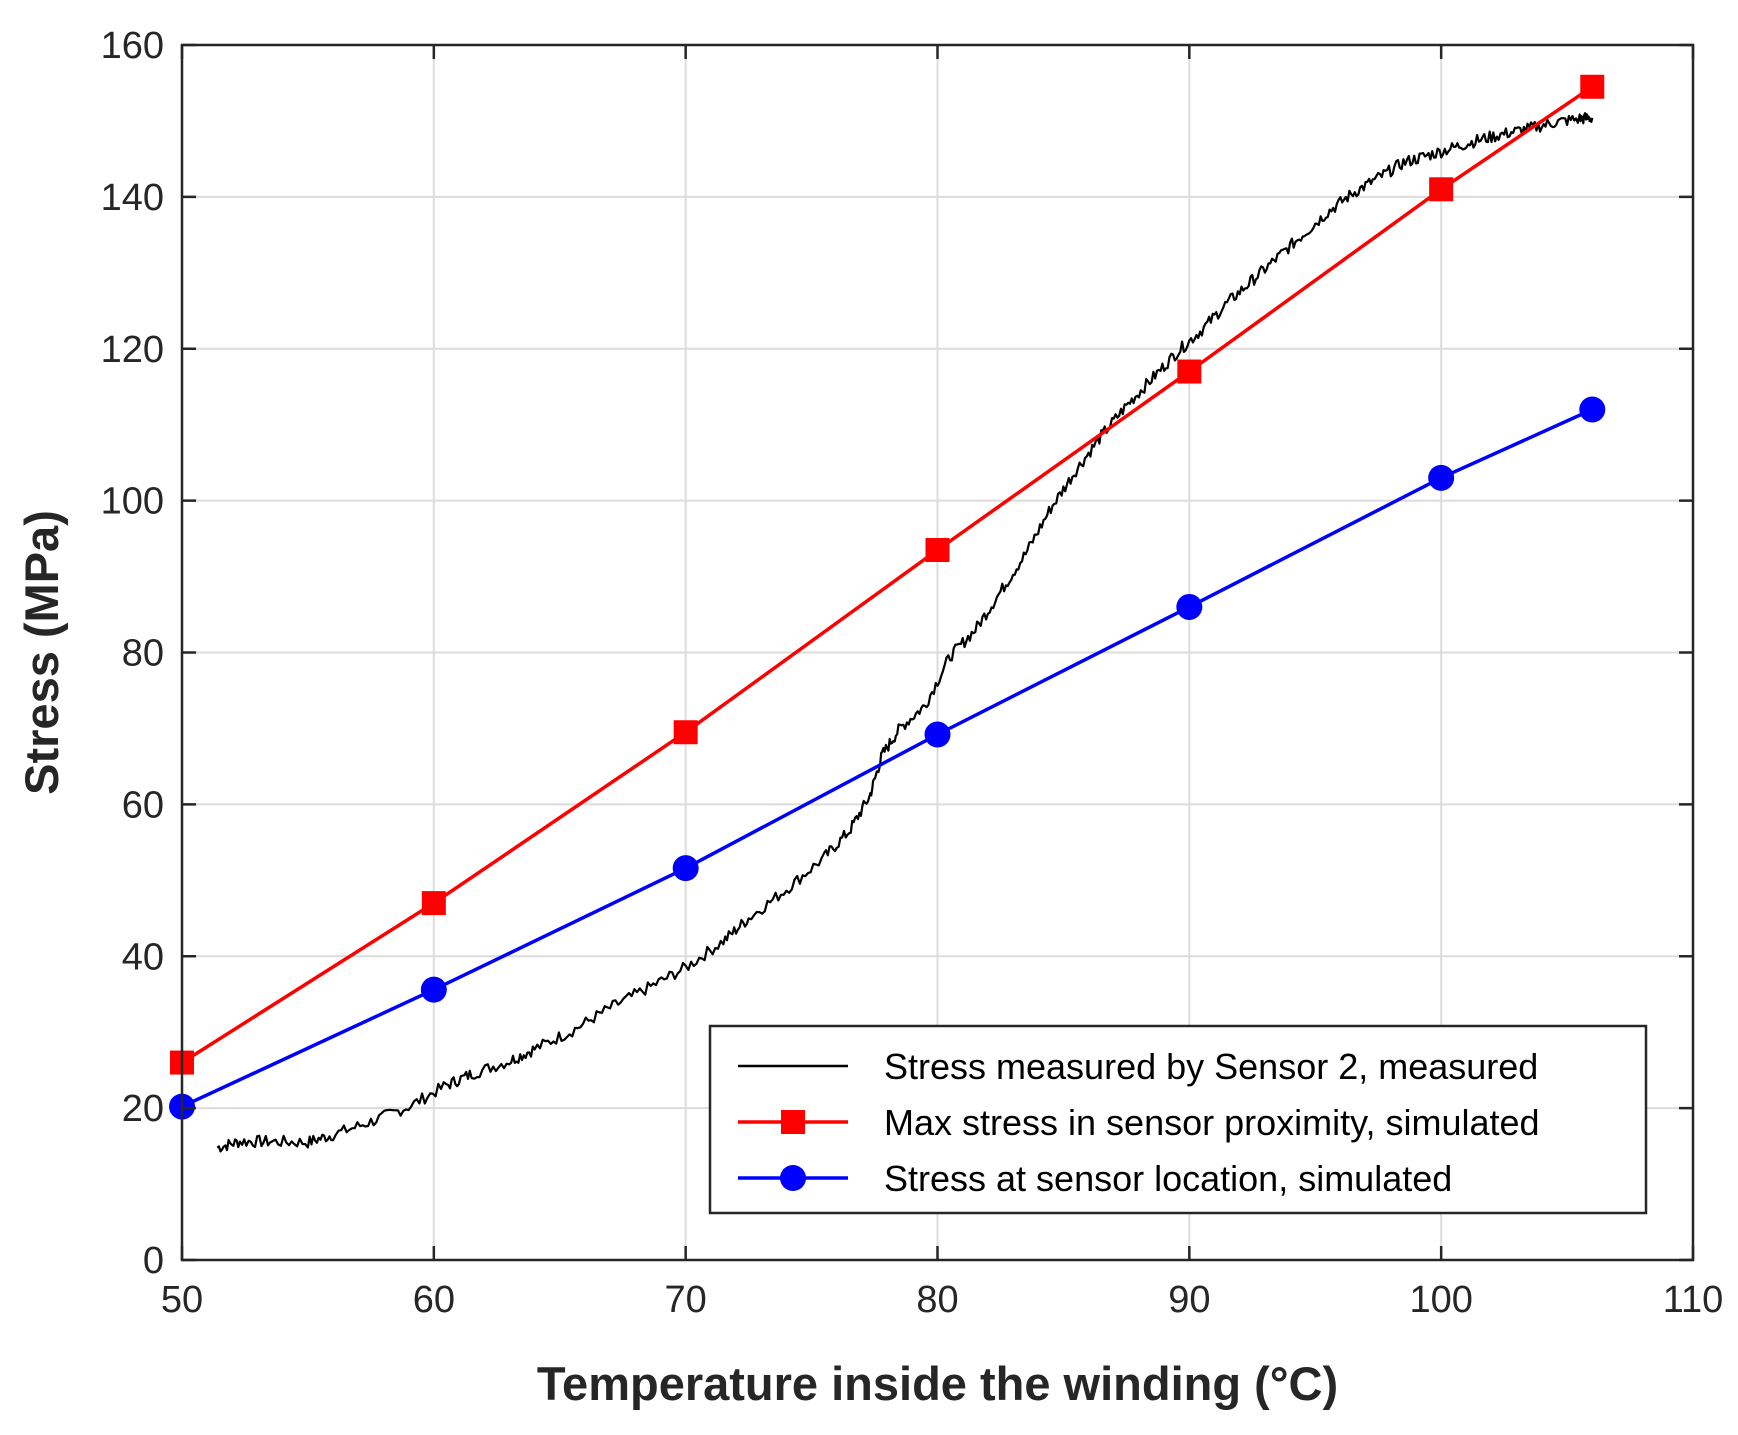 The height and width of the screenshot is (1435, 1738). I want to click on x-tick-label: 90, so click(1189, 1300).